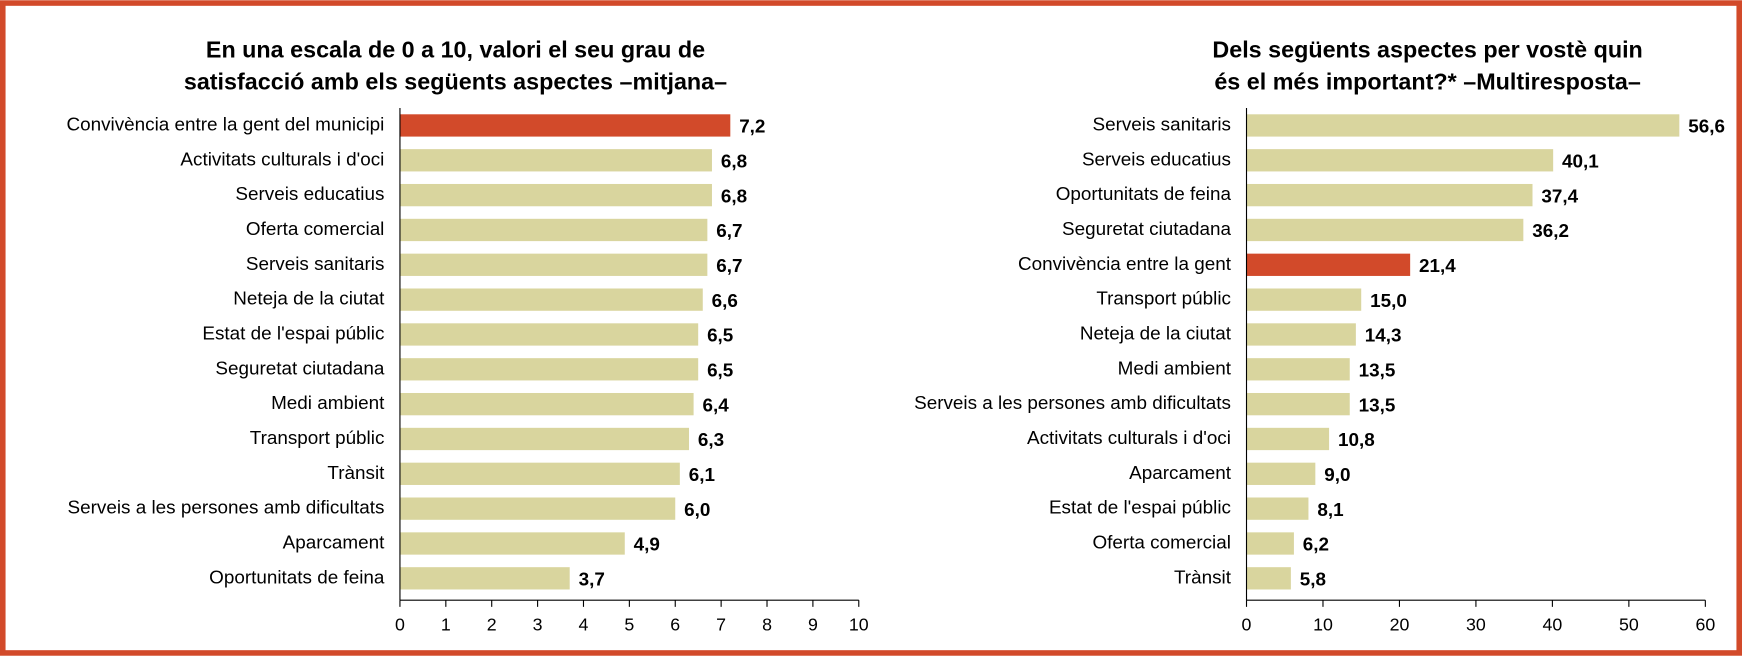 This screenshot has width=1742, height=656. I want to click on x-tick-label: 7, so click(721, 624).